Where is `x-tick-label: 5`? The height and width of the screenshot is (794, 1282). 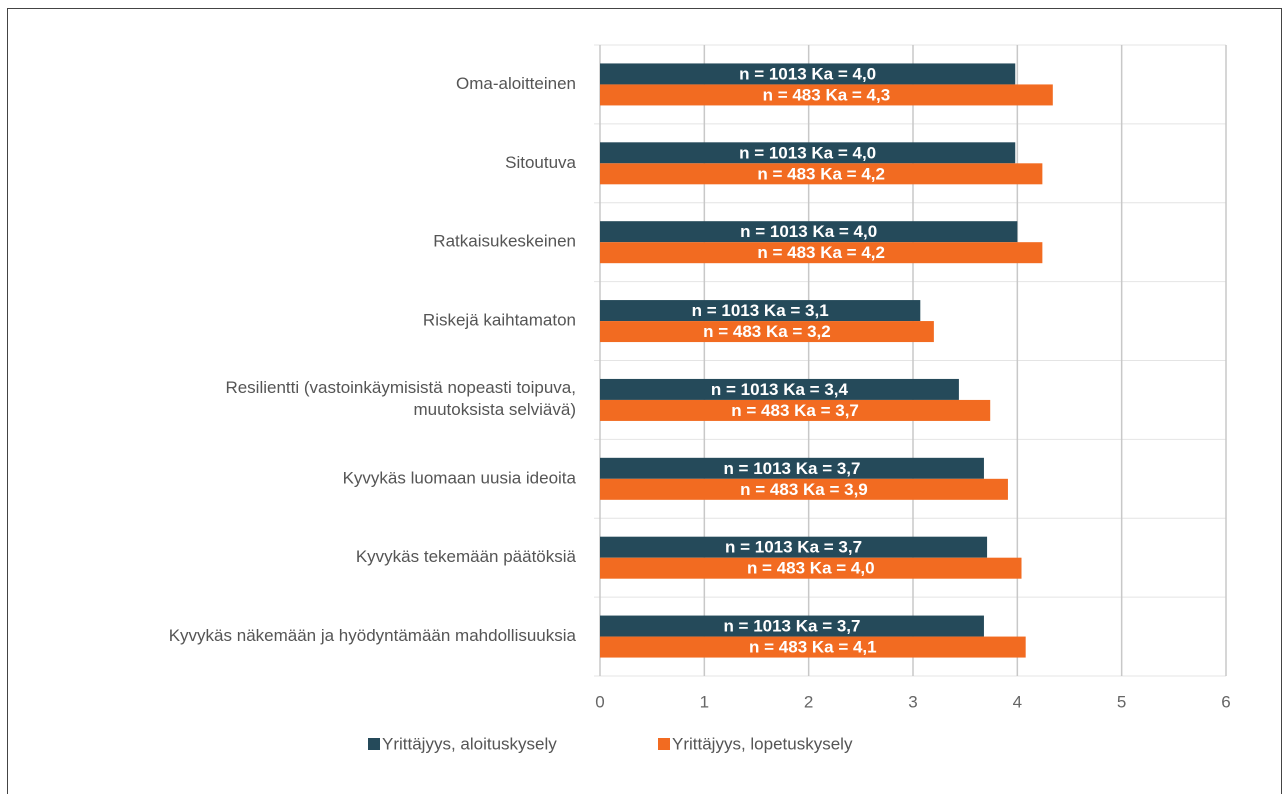
x-tick-label: 5 is located at coordinates (1121, 701).